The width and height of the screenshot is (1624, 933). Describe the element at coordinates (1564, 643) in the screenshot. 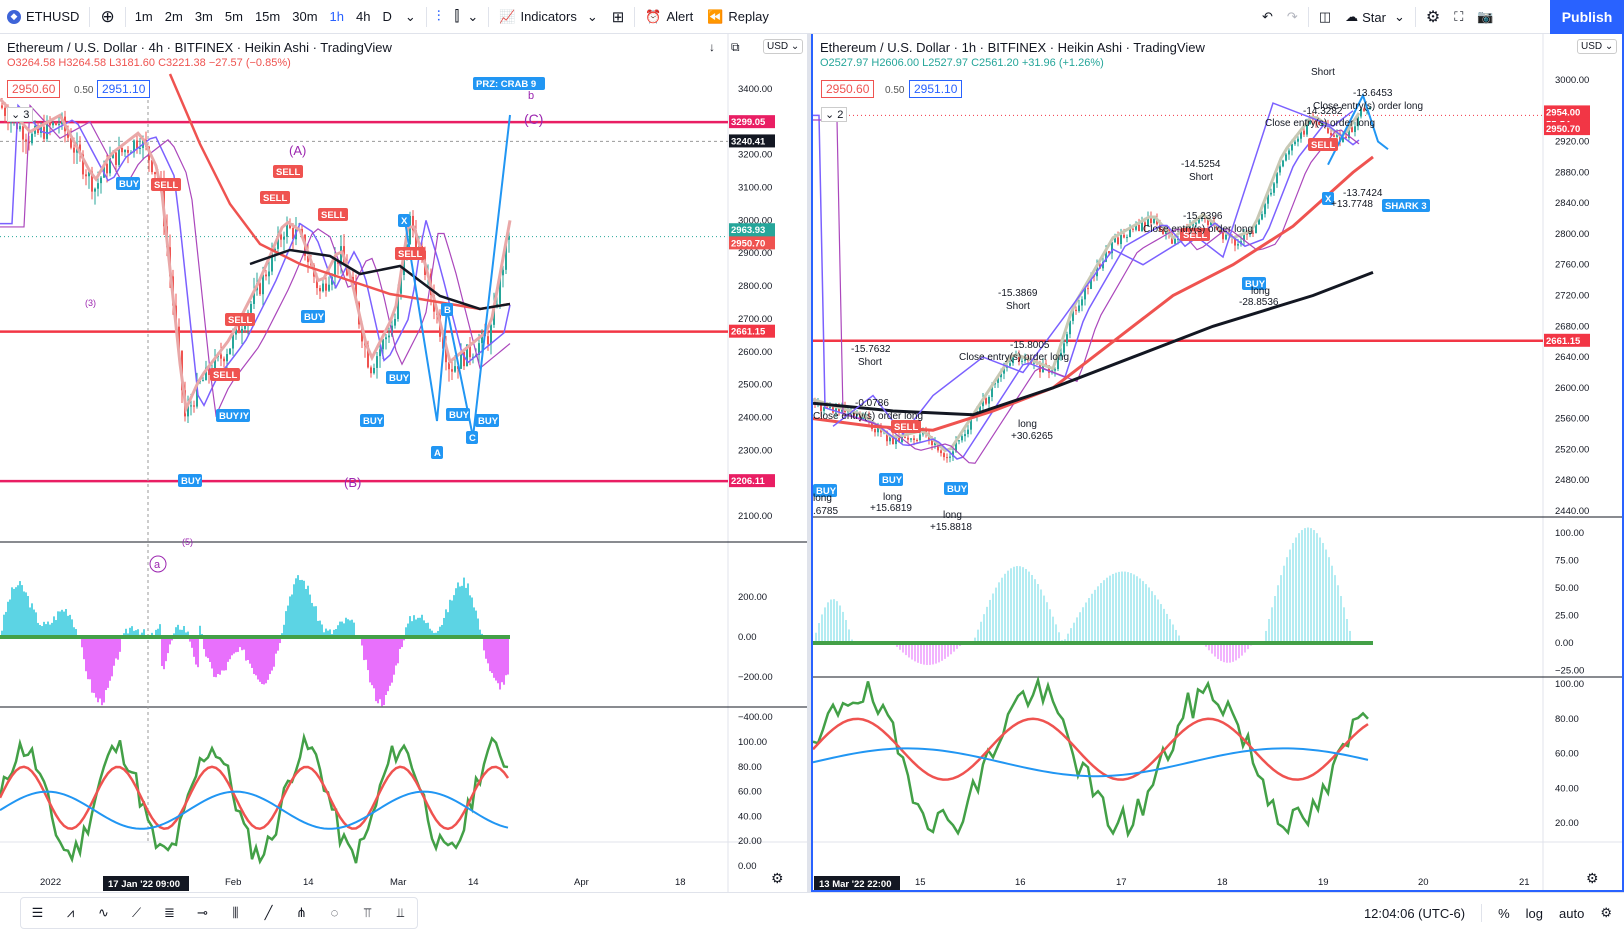

I see `right-osc1-tick: 0.00` at that location.